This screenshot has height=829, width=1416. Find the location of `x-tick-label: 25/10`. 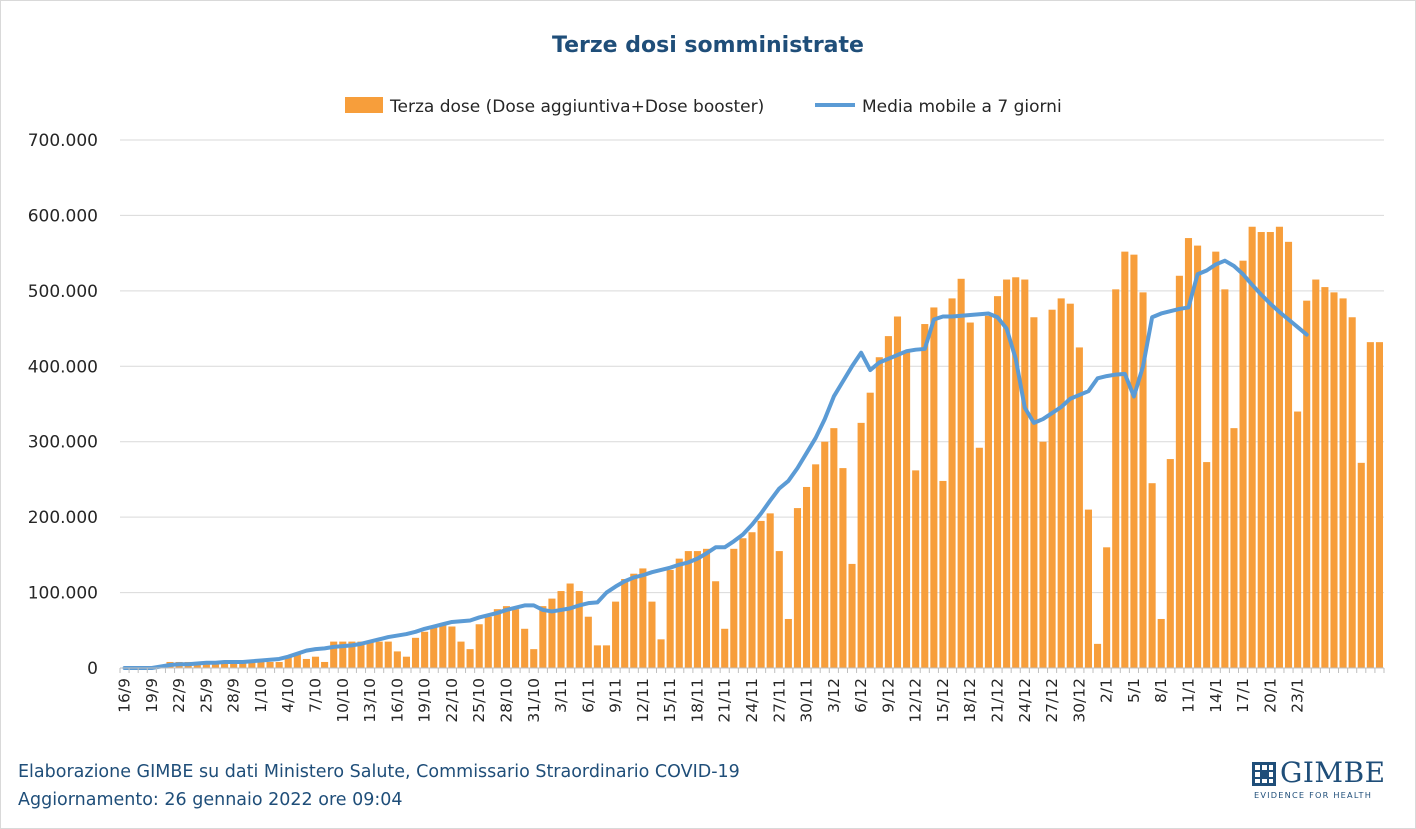

x-tick-label: 25/10 is located at coordinates (479, 700).